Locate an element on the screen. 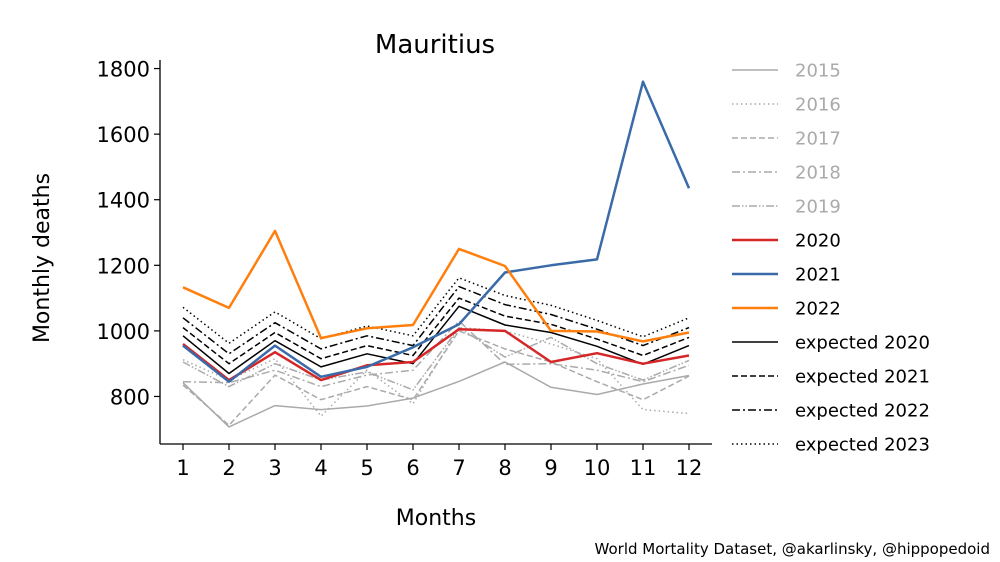 The width and height of the screenshot is (1000, 562). x-tick-label: 8 is located at coordinates (504, 468).